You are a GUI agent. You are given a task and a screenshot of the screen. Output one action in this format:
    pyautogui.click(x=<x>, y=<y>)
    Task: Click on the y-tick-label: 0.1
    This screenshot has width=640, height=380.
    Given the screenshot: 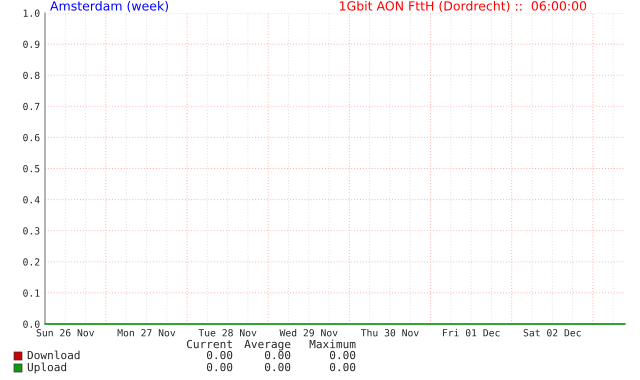 What is the action you would take?
    pyautogui.click(x=31, y=293)
    